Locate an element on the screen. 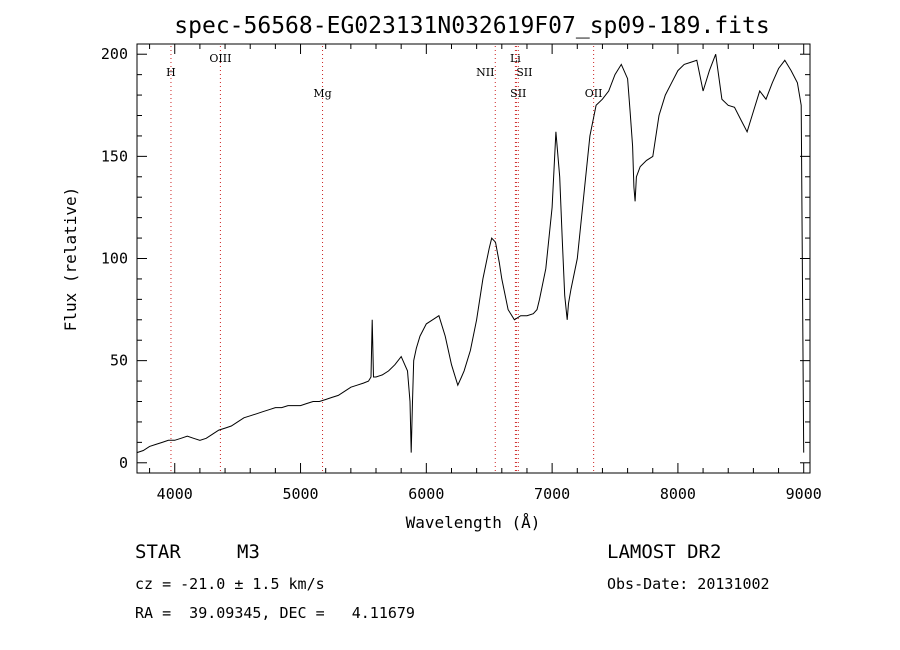 The height and width of the screenshot is (650, 900). spectral-line-label: Mg is located at coordinates (322, 93).